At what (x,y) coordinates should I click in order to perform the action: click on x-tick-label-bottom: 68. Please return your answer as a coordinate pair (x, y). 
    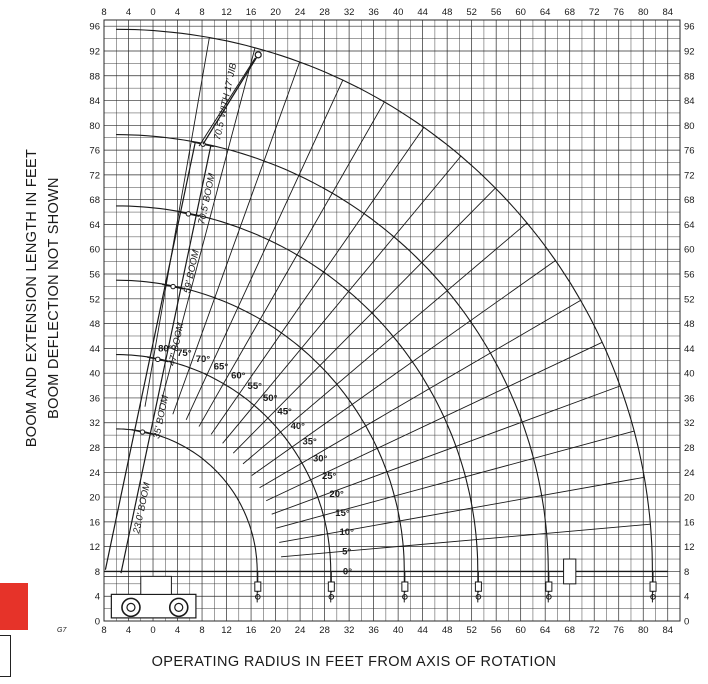
    Looking at the image, I should click on (569, 630).